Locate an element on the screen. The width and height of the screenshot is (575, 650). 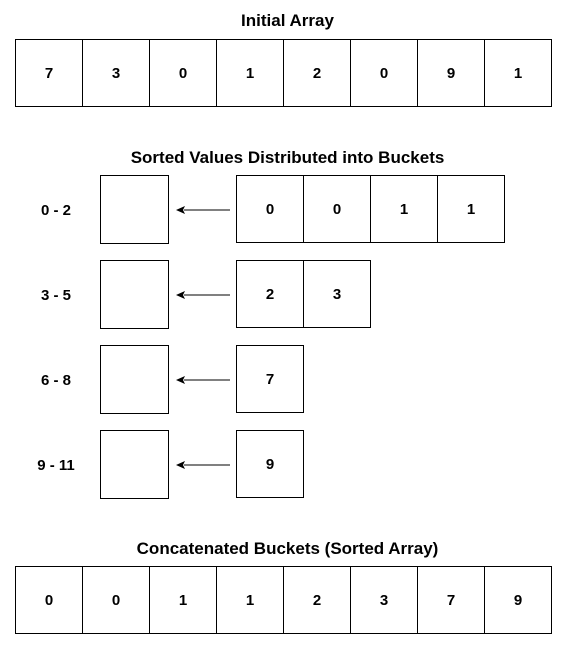
bucket-values: 0 0 1 1 is located at coordinates (370, 209).